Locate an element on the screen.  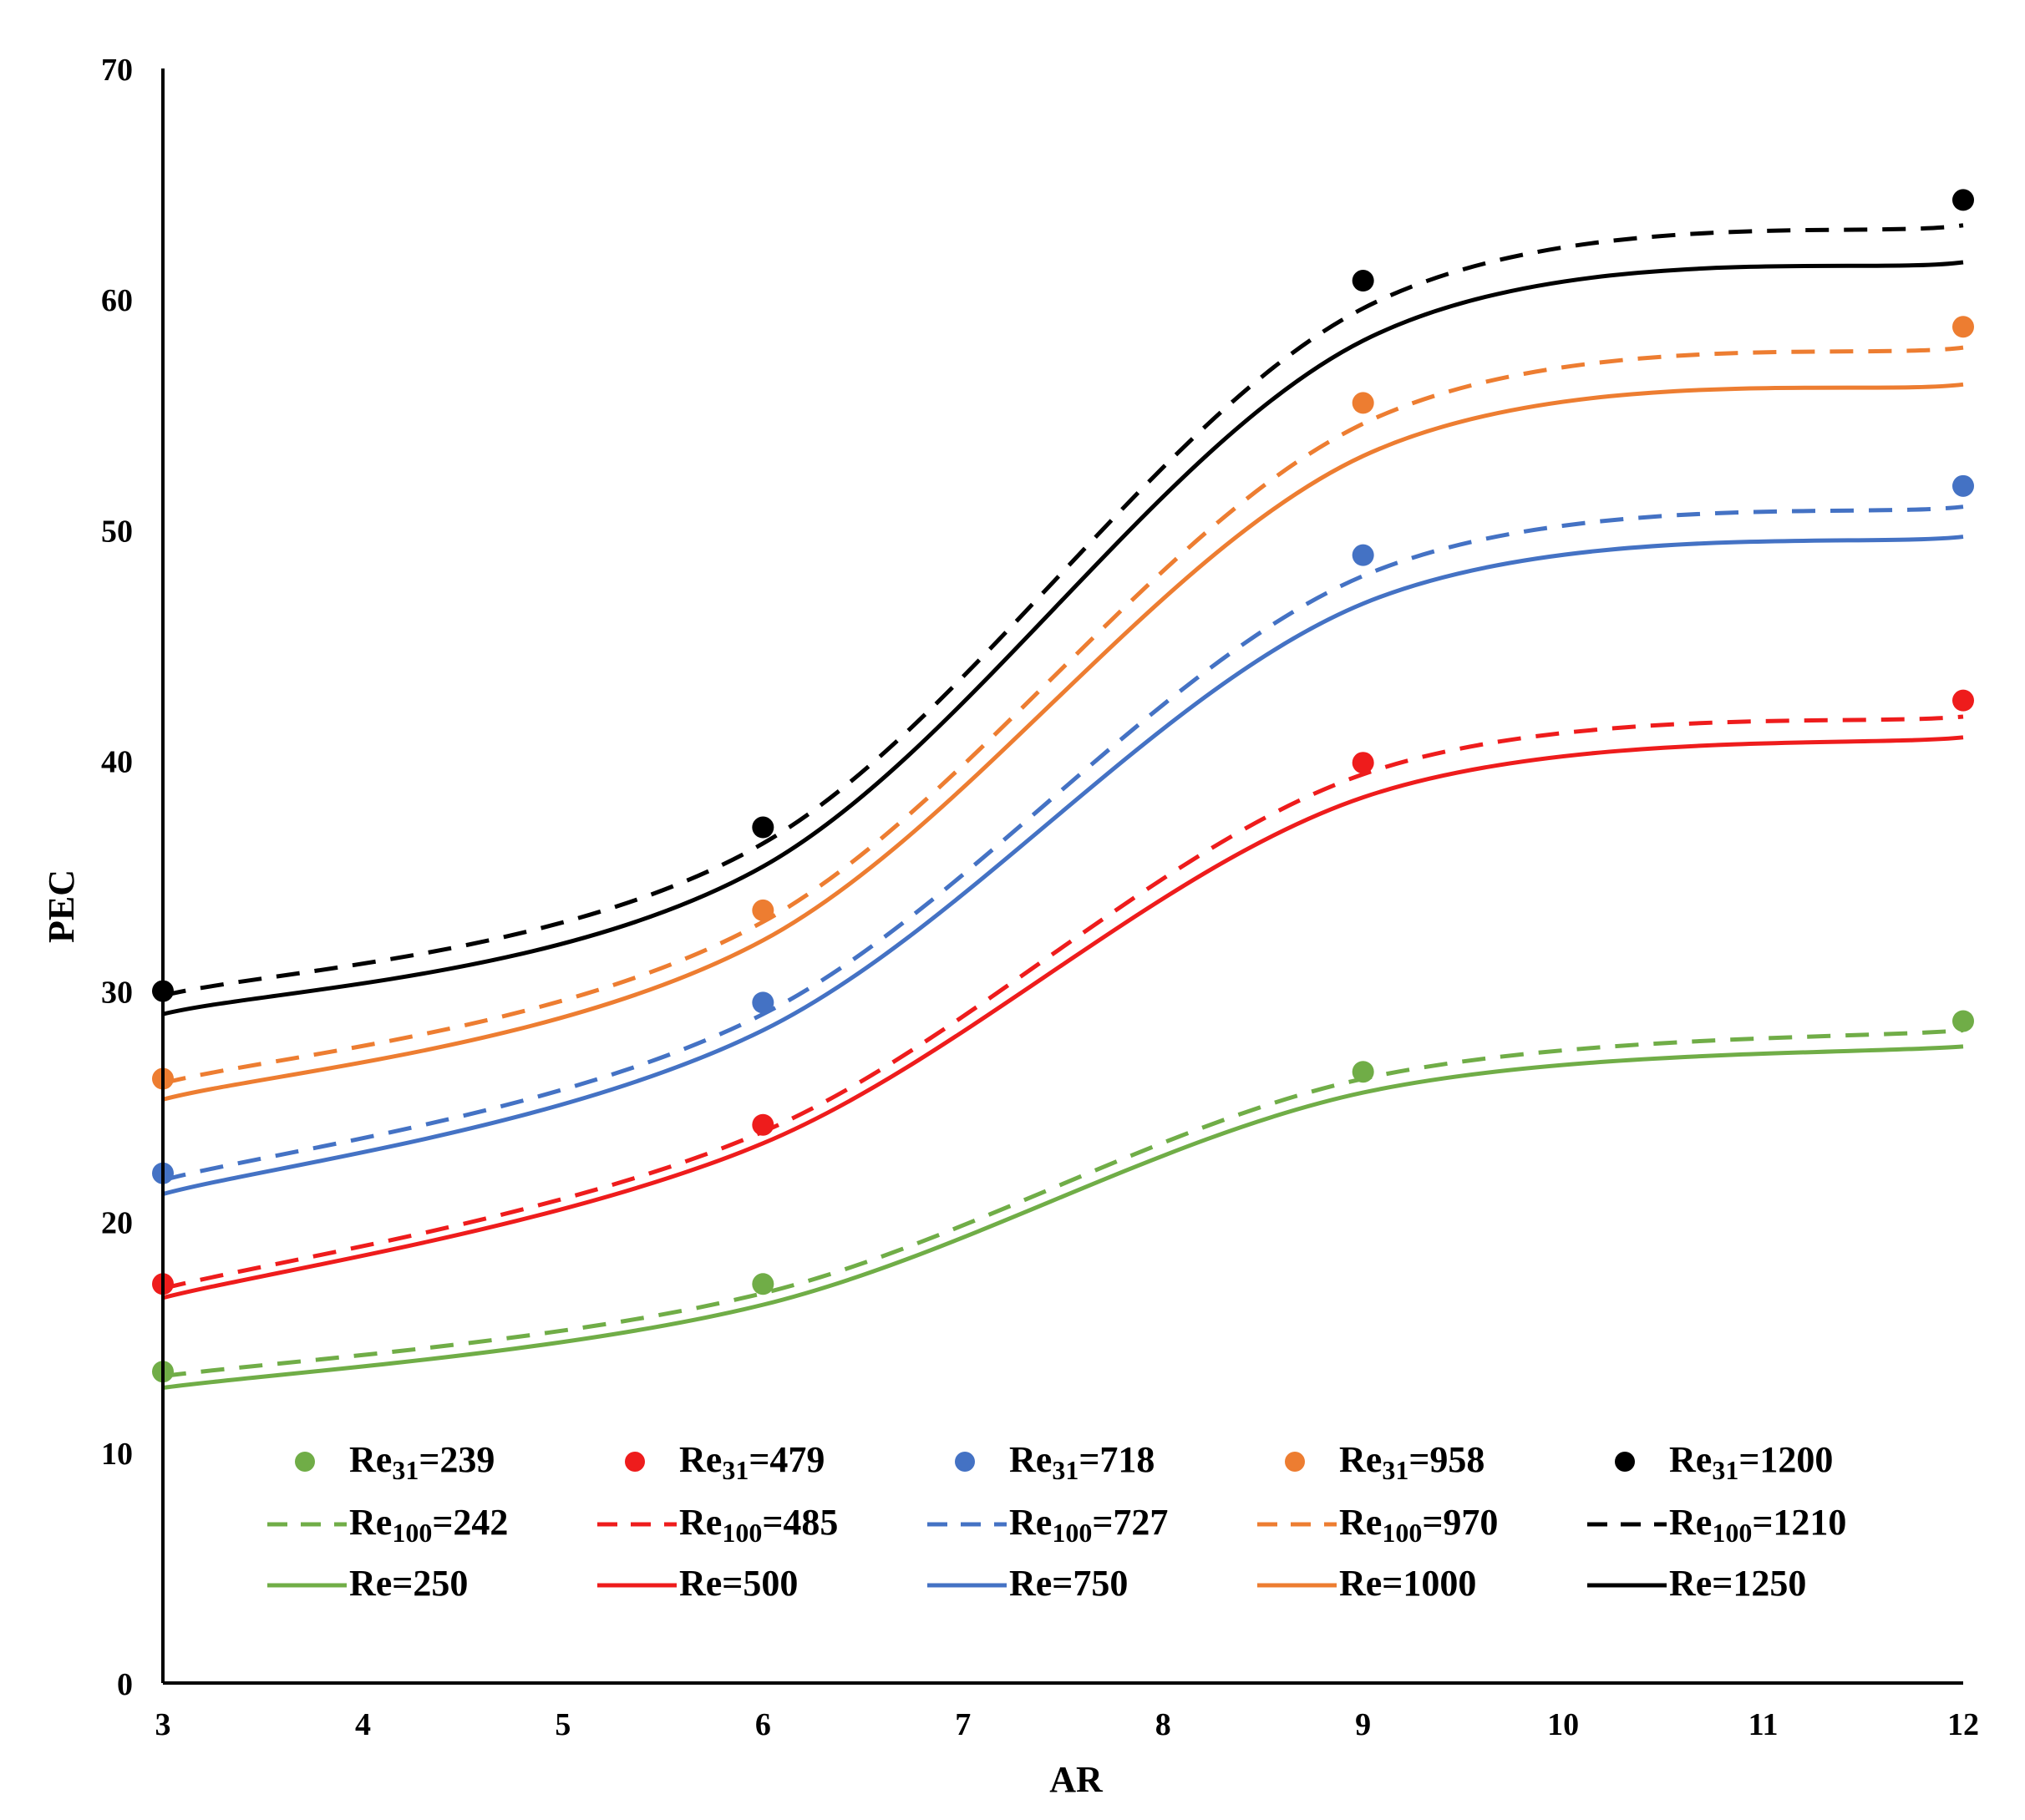
legend-label: Re=1250 is located at coordinates (1738, 1583).